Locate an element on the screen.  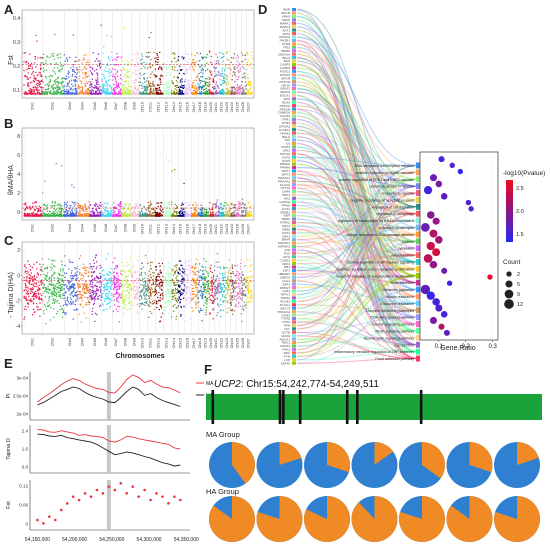
chromosome-label: Chr16 is located at coordinates (187, 107).